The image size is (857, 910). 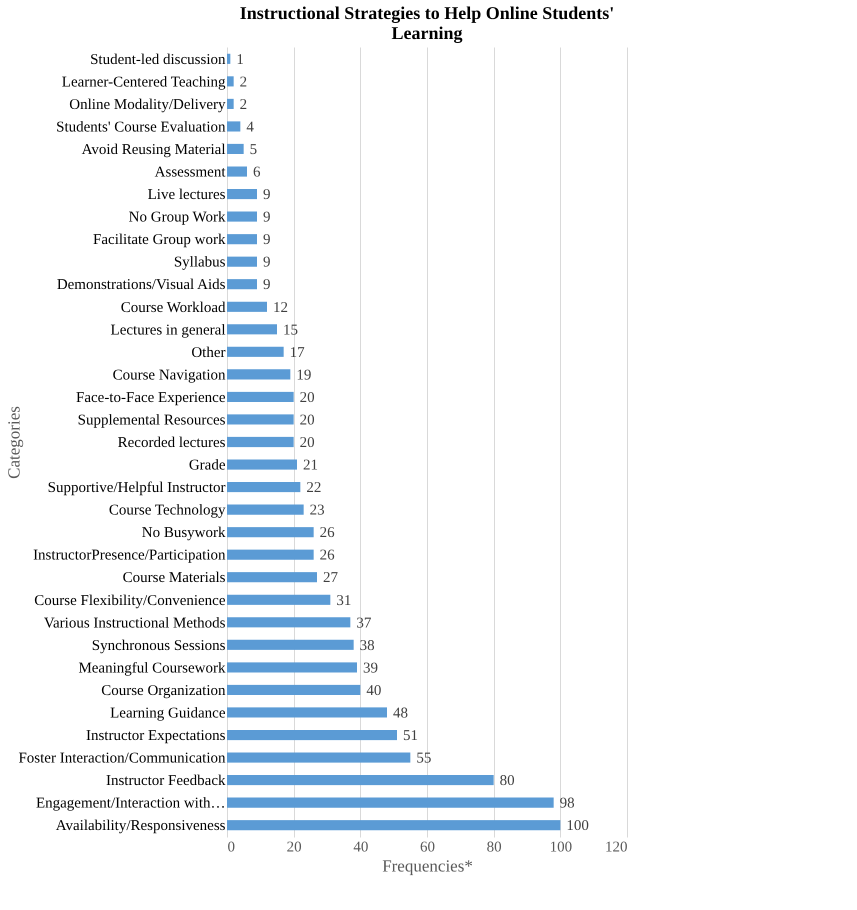 I want to click on y-tick-label: Assessment, so click(x=190, y=172).